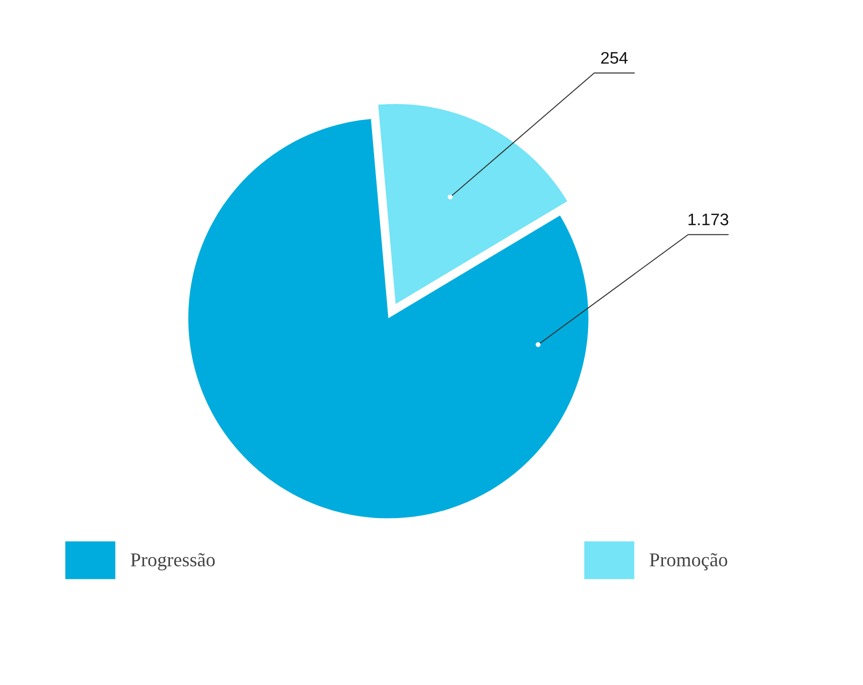 This screenshot has width=863, height=685. What do you see at coordinates (708, 220) in the screenshot?
I see `data-label: 1.173` at bounding box center [708, 220].